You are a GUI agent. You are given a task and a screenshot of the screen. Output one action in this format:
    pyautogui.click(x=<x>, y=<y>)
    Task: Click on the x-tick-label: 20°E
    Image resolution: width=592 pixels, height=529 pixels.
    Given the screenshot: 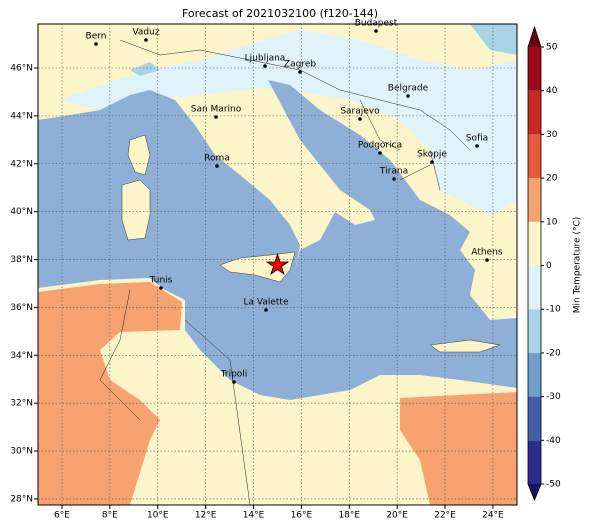 What is the action you would take?
    pyautogui.click(x=397, y=516)
    